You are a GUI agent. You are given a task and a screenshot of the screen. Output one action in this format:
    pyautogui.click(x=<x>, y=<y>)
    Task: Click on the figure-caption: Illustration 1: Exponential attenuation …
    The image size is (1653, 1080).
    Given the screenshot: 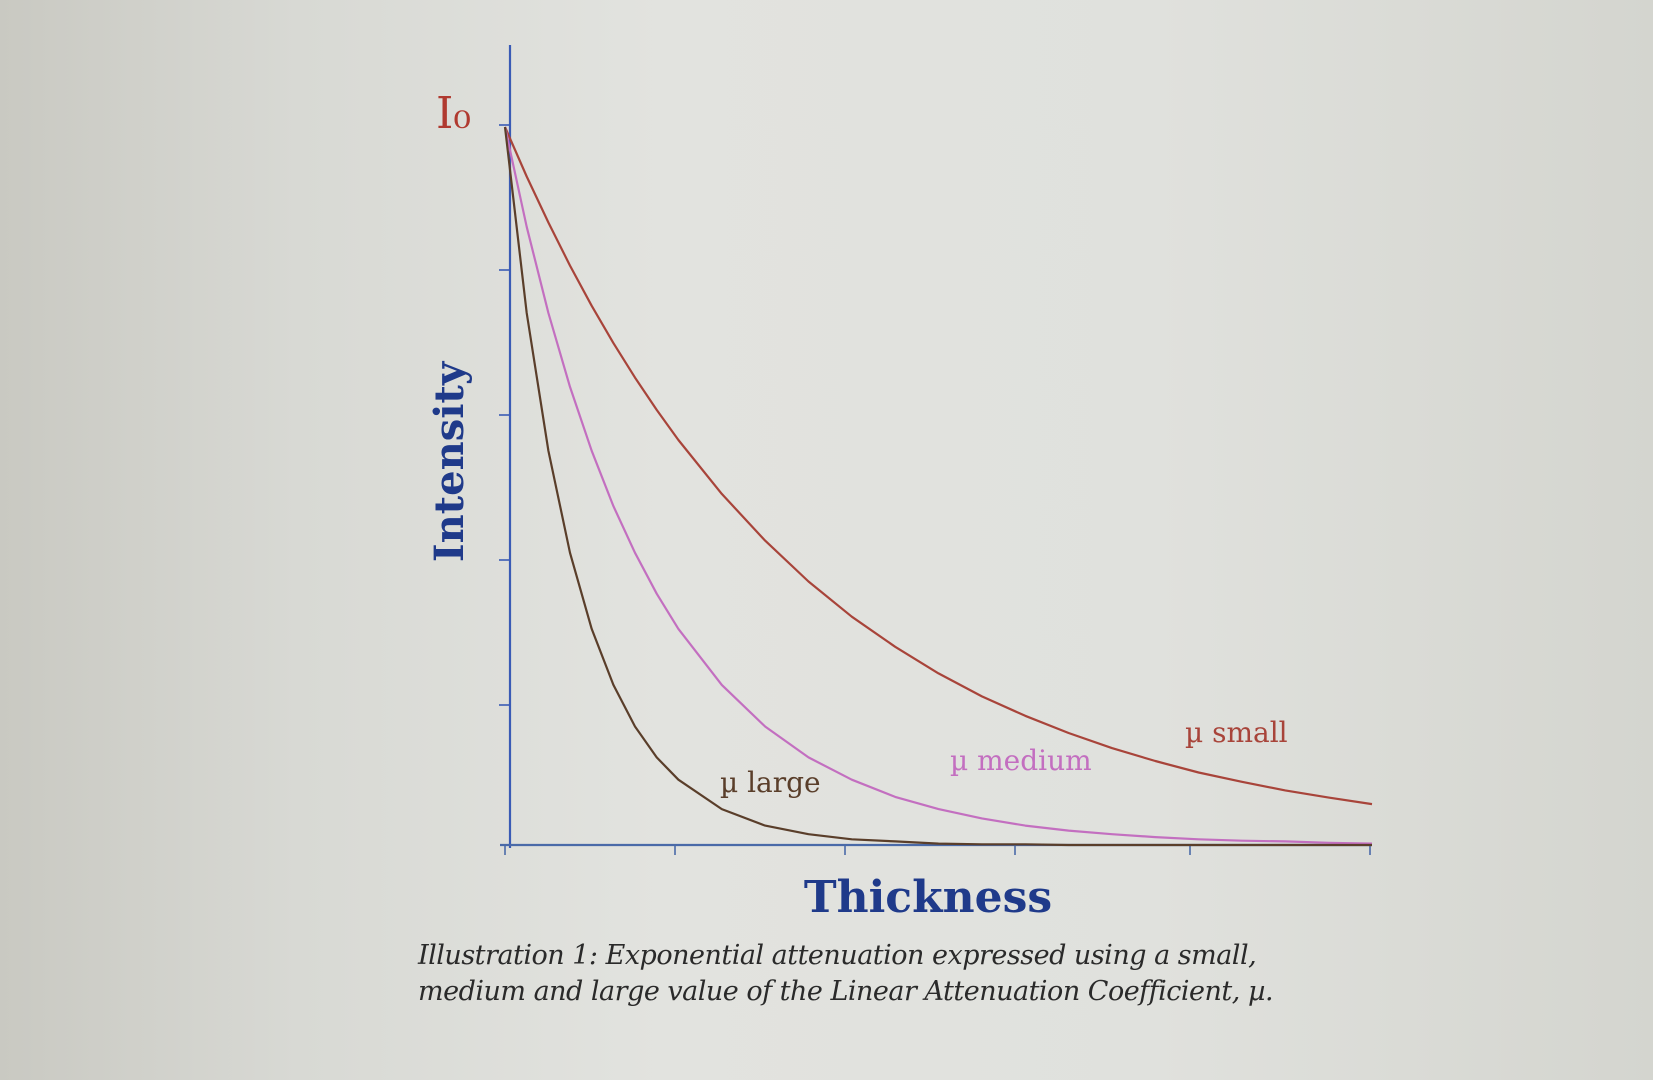 What is the action you would take?
    pyautogui.click(x=858, y=974)
    